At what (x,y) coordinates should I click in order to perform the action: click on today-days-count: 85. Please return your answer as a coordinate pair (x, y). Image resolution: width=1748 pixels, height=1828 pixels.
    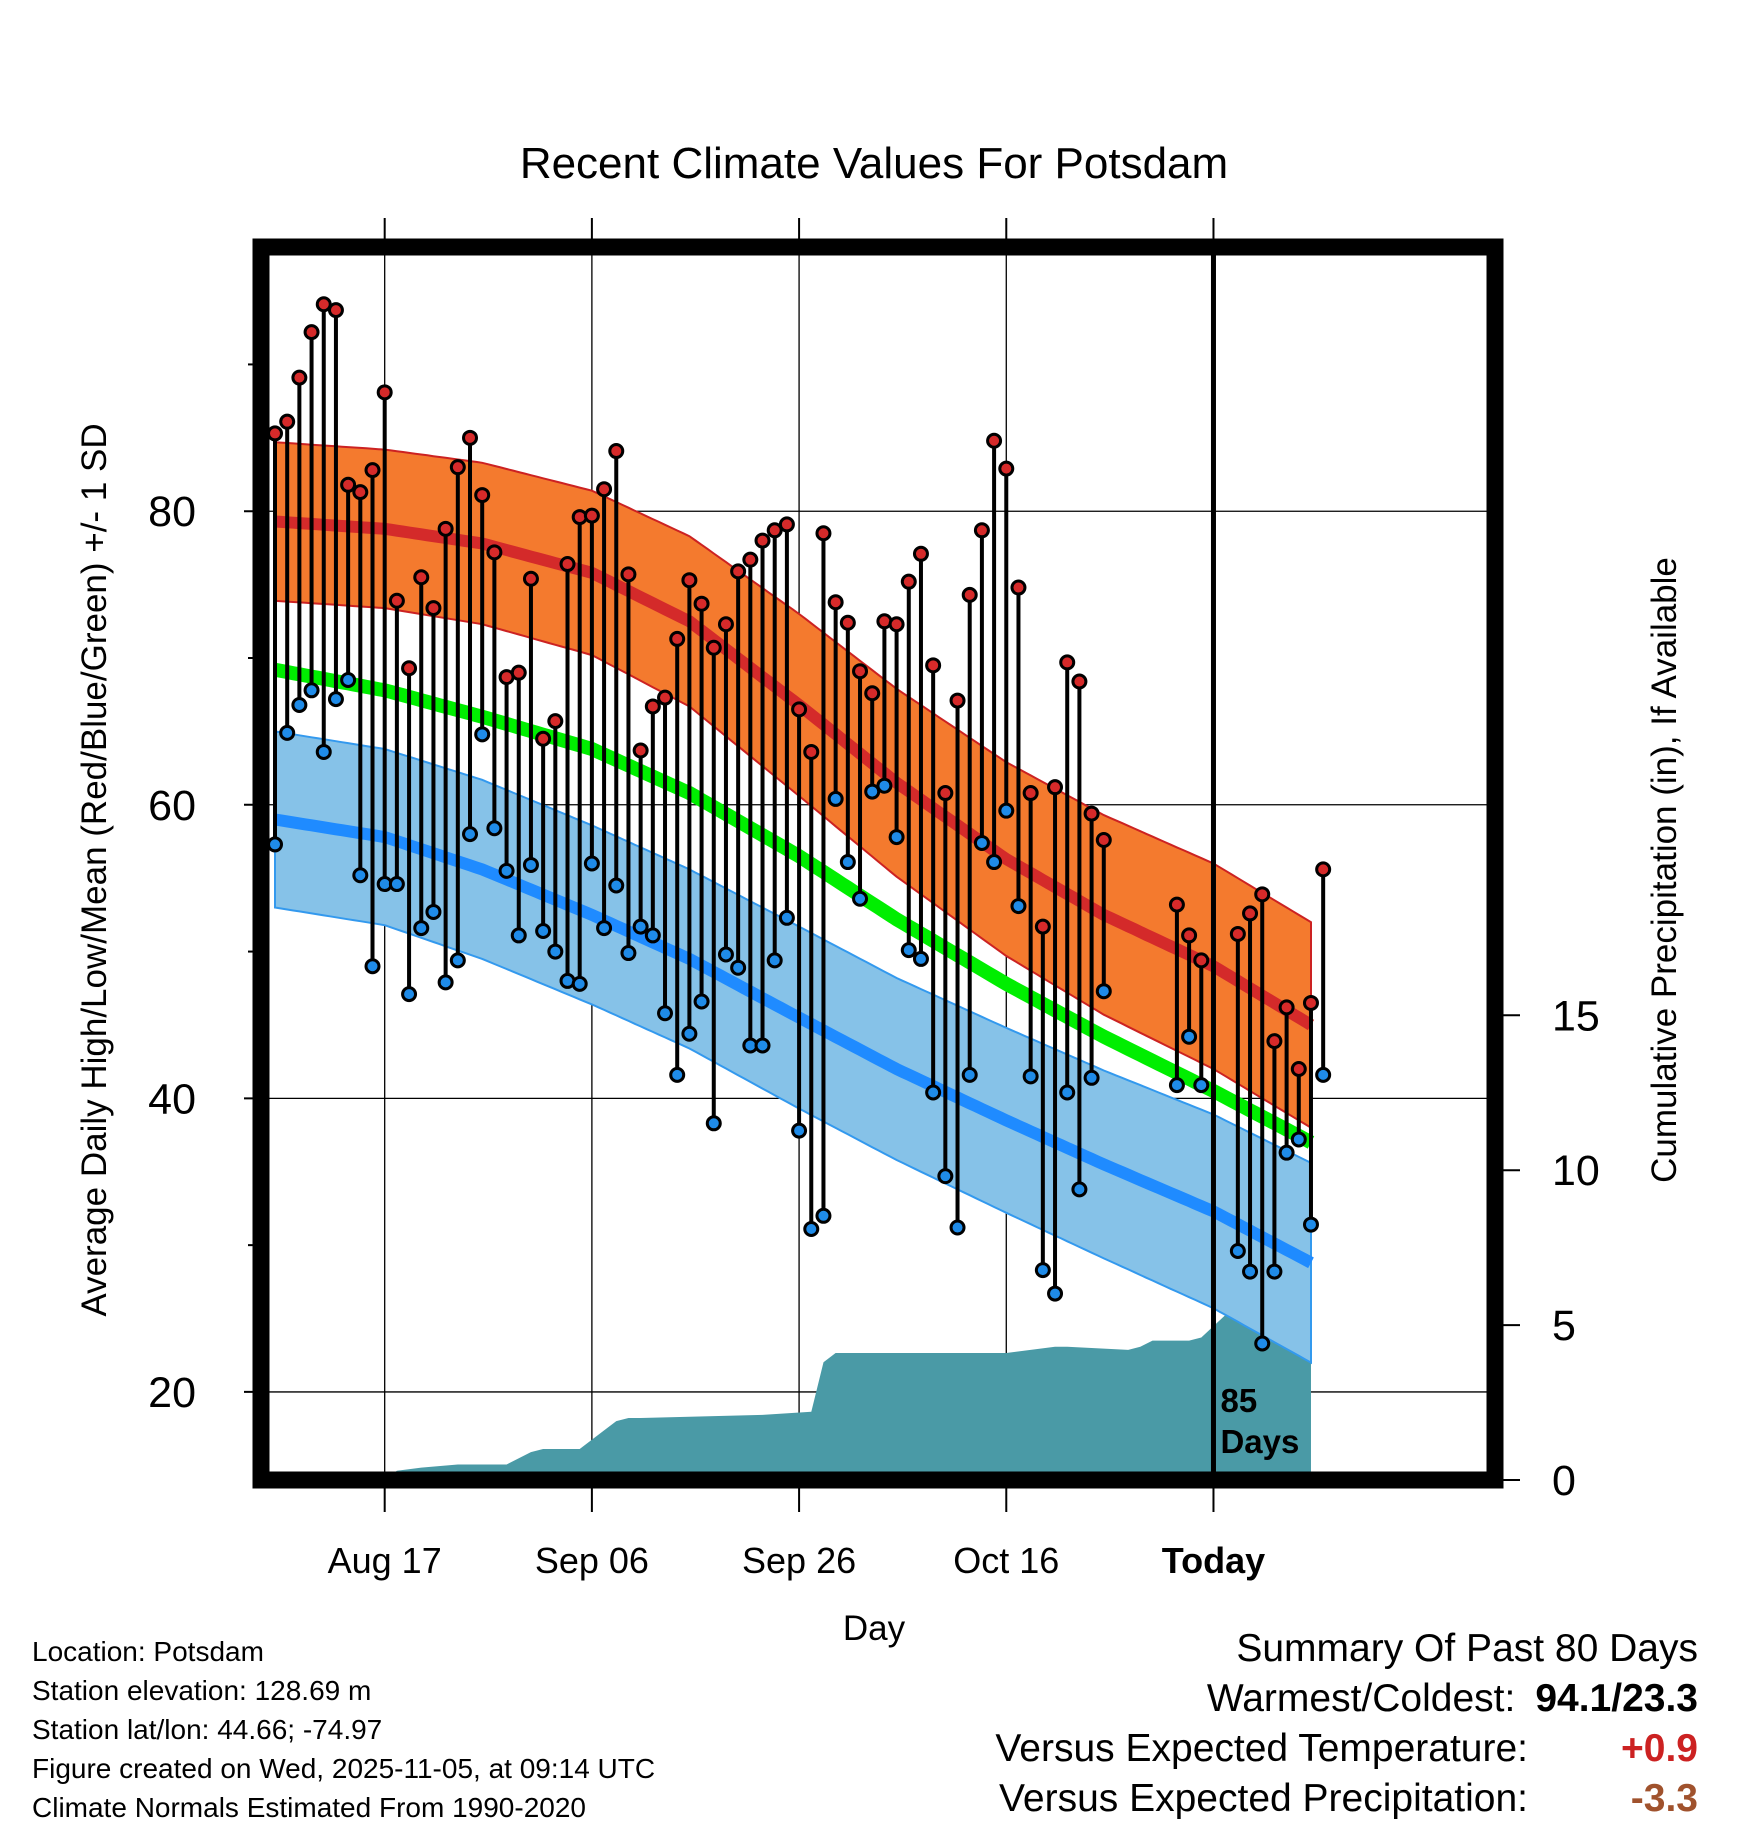
    Looking at the image, I should click on (1238, 1400).